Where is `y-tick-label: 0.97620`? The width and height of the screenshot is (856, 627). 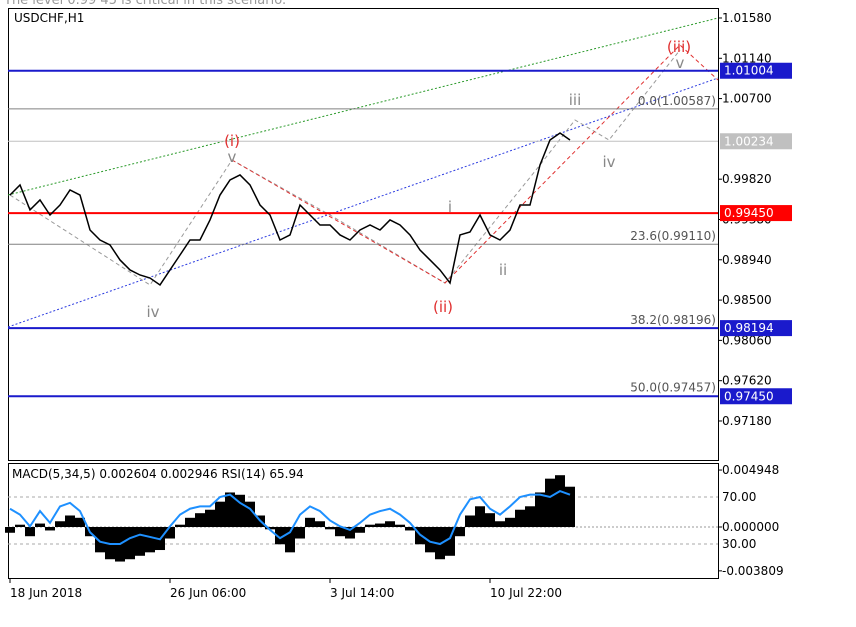
y-tick-label: 0.97620 is located at coordinates (747, 381).